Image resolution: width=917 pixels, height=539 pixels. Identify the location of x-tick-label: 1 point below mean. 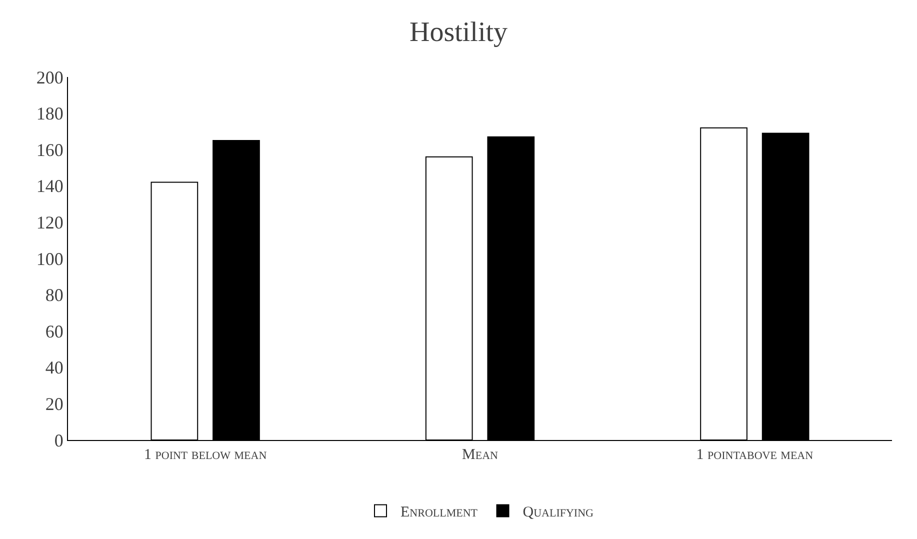
(205, 455).